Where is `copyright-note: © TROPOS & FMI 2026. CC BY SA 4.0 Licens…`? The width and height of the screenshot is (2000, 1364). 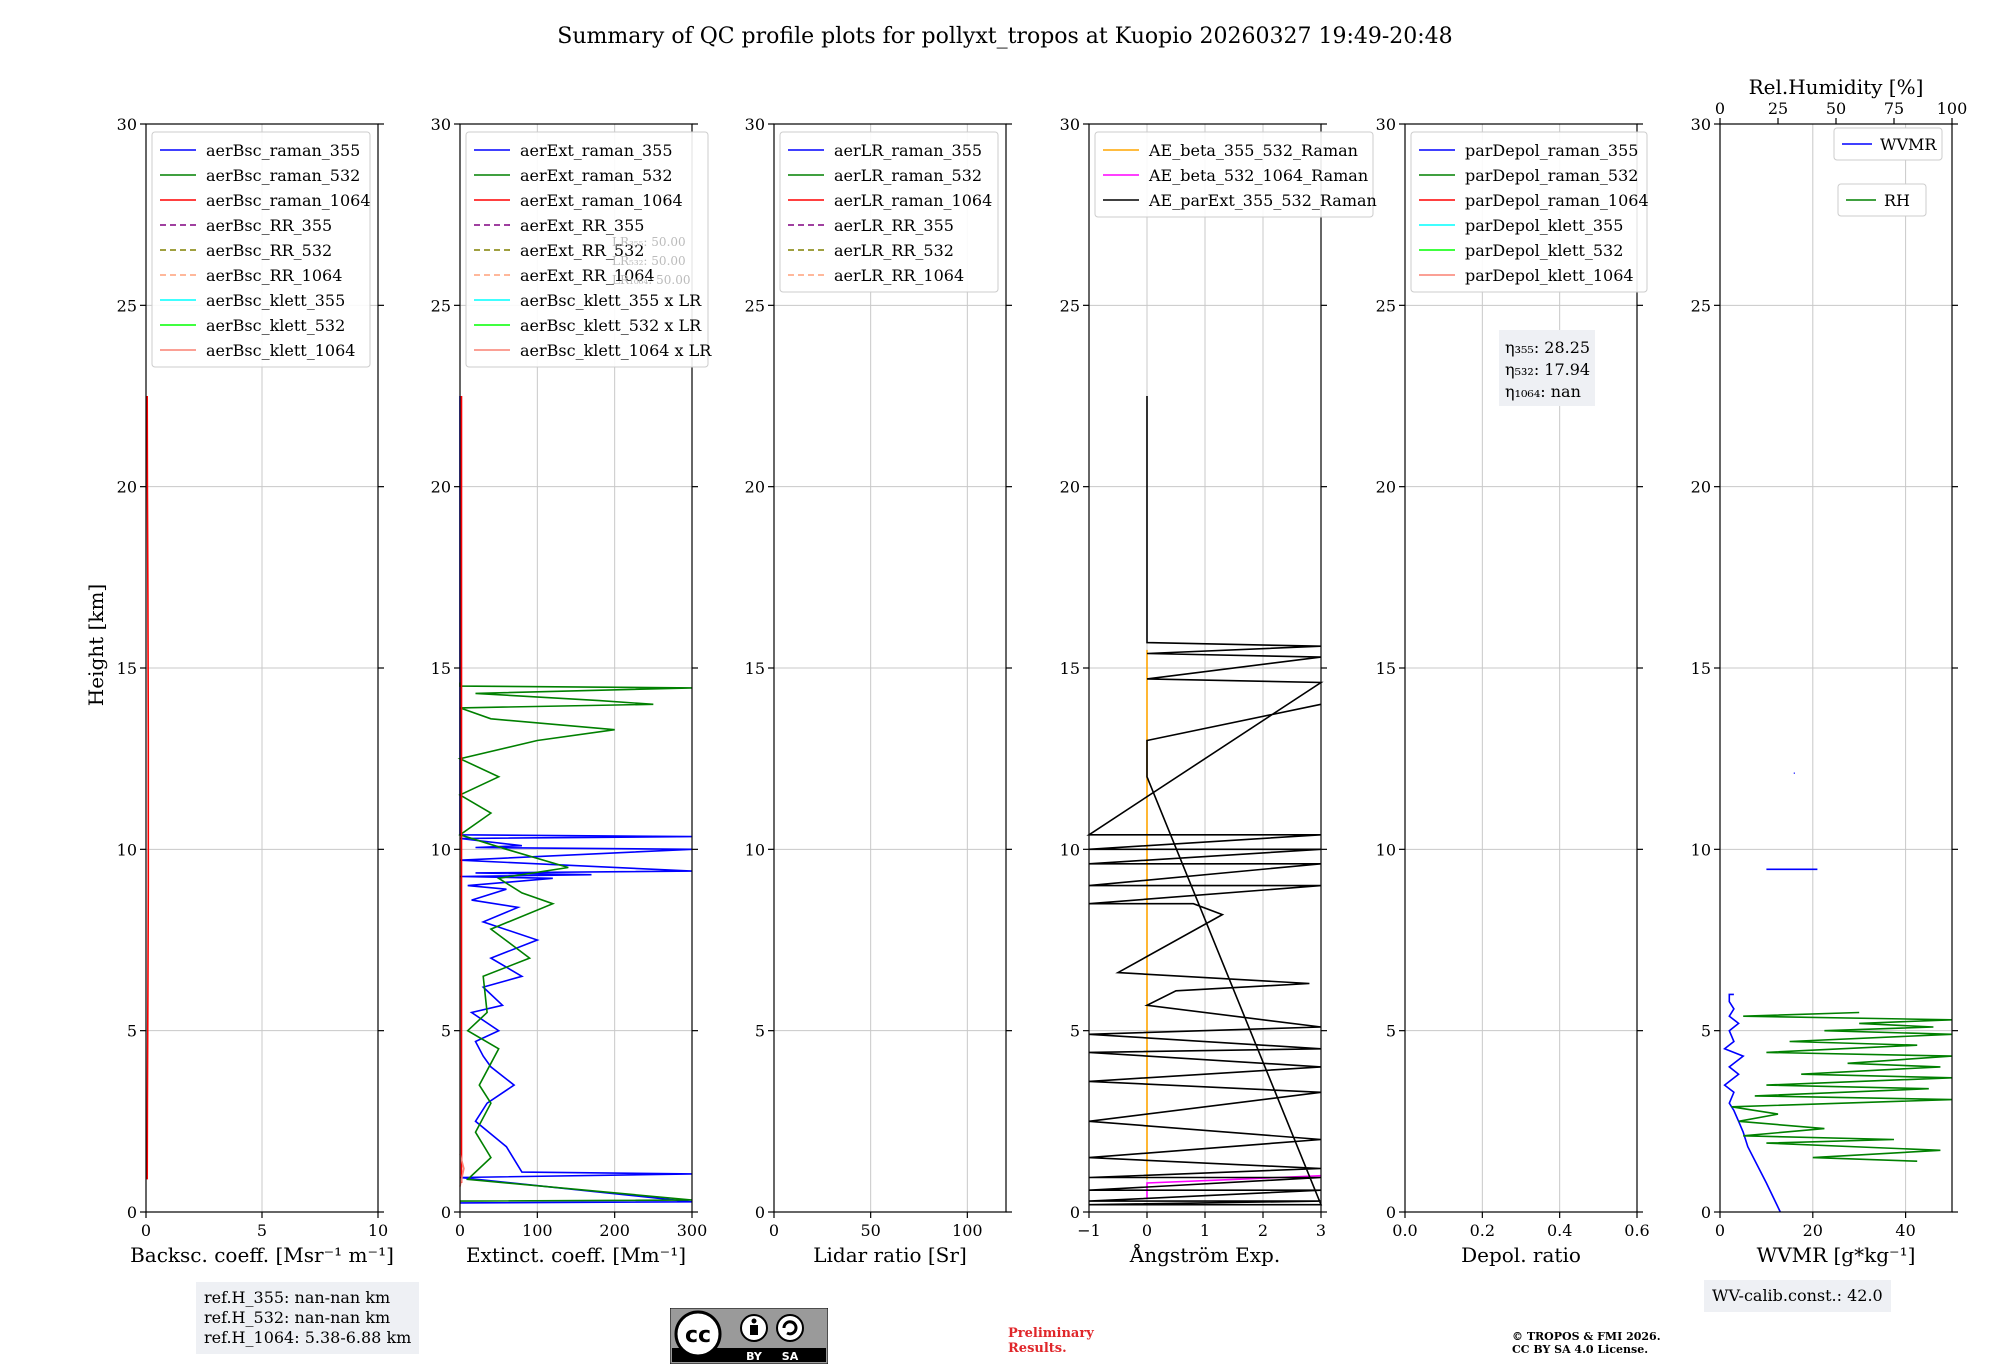
copyright-note: © TROPOS & FMI 2026. CC BY SA 4.0 Licens… is located at coordinates (1586, 1343).